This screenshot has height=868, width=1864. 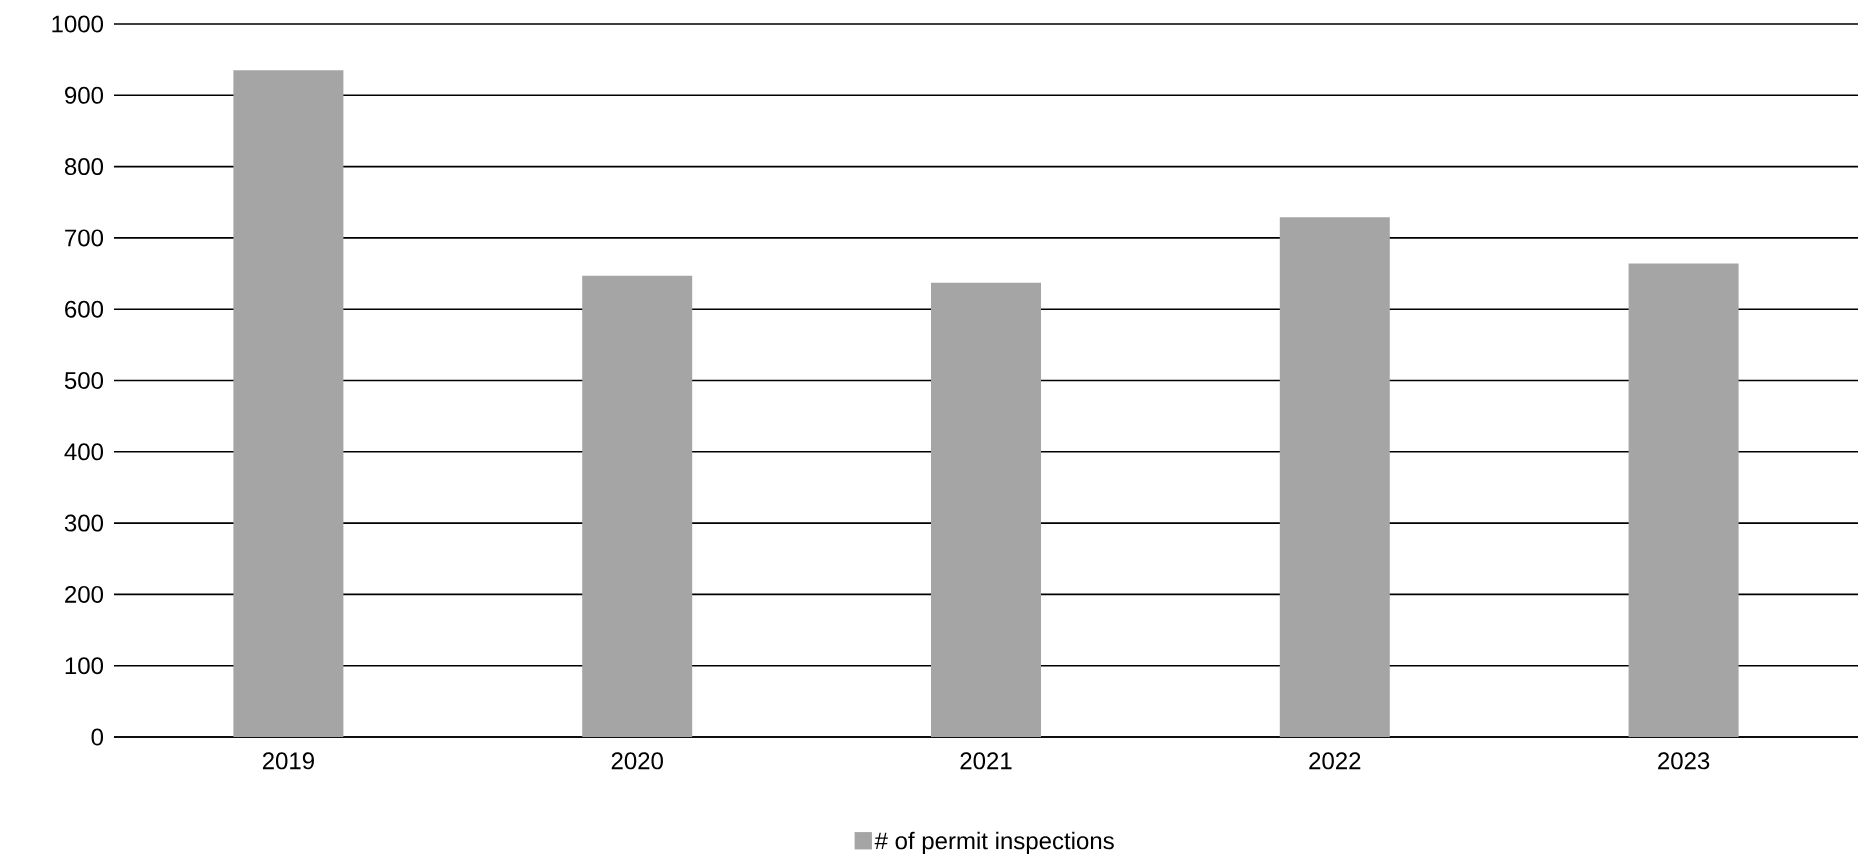 I want to click on y-tick-label: 500, so click(x=84, y=380).